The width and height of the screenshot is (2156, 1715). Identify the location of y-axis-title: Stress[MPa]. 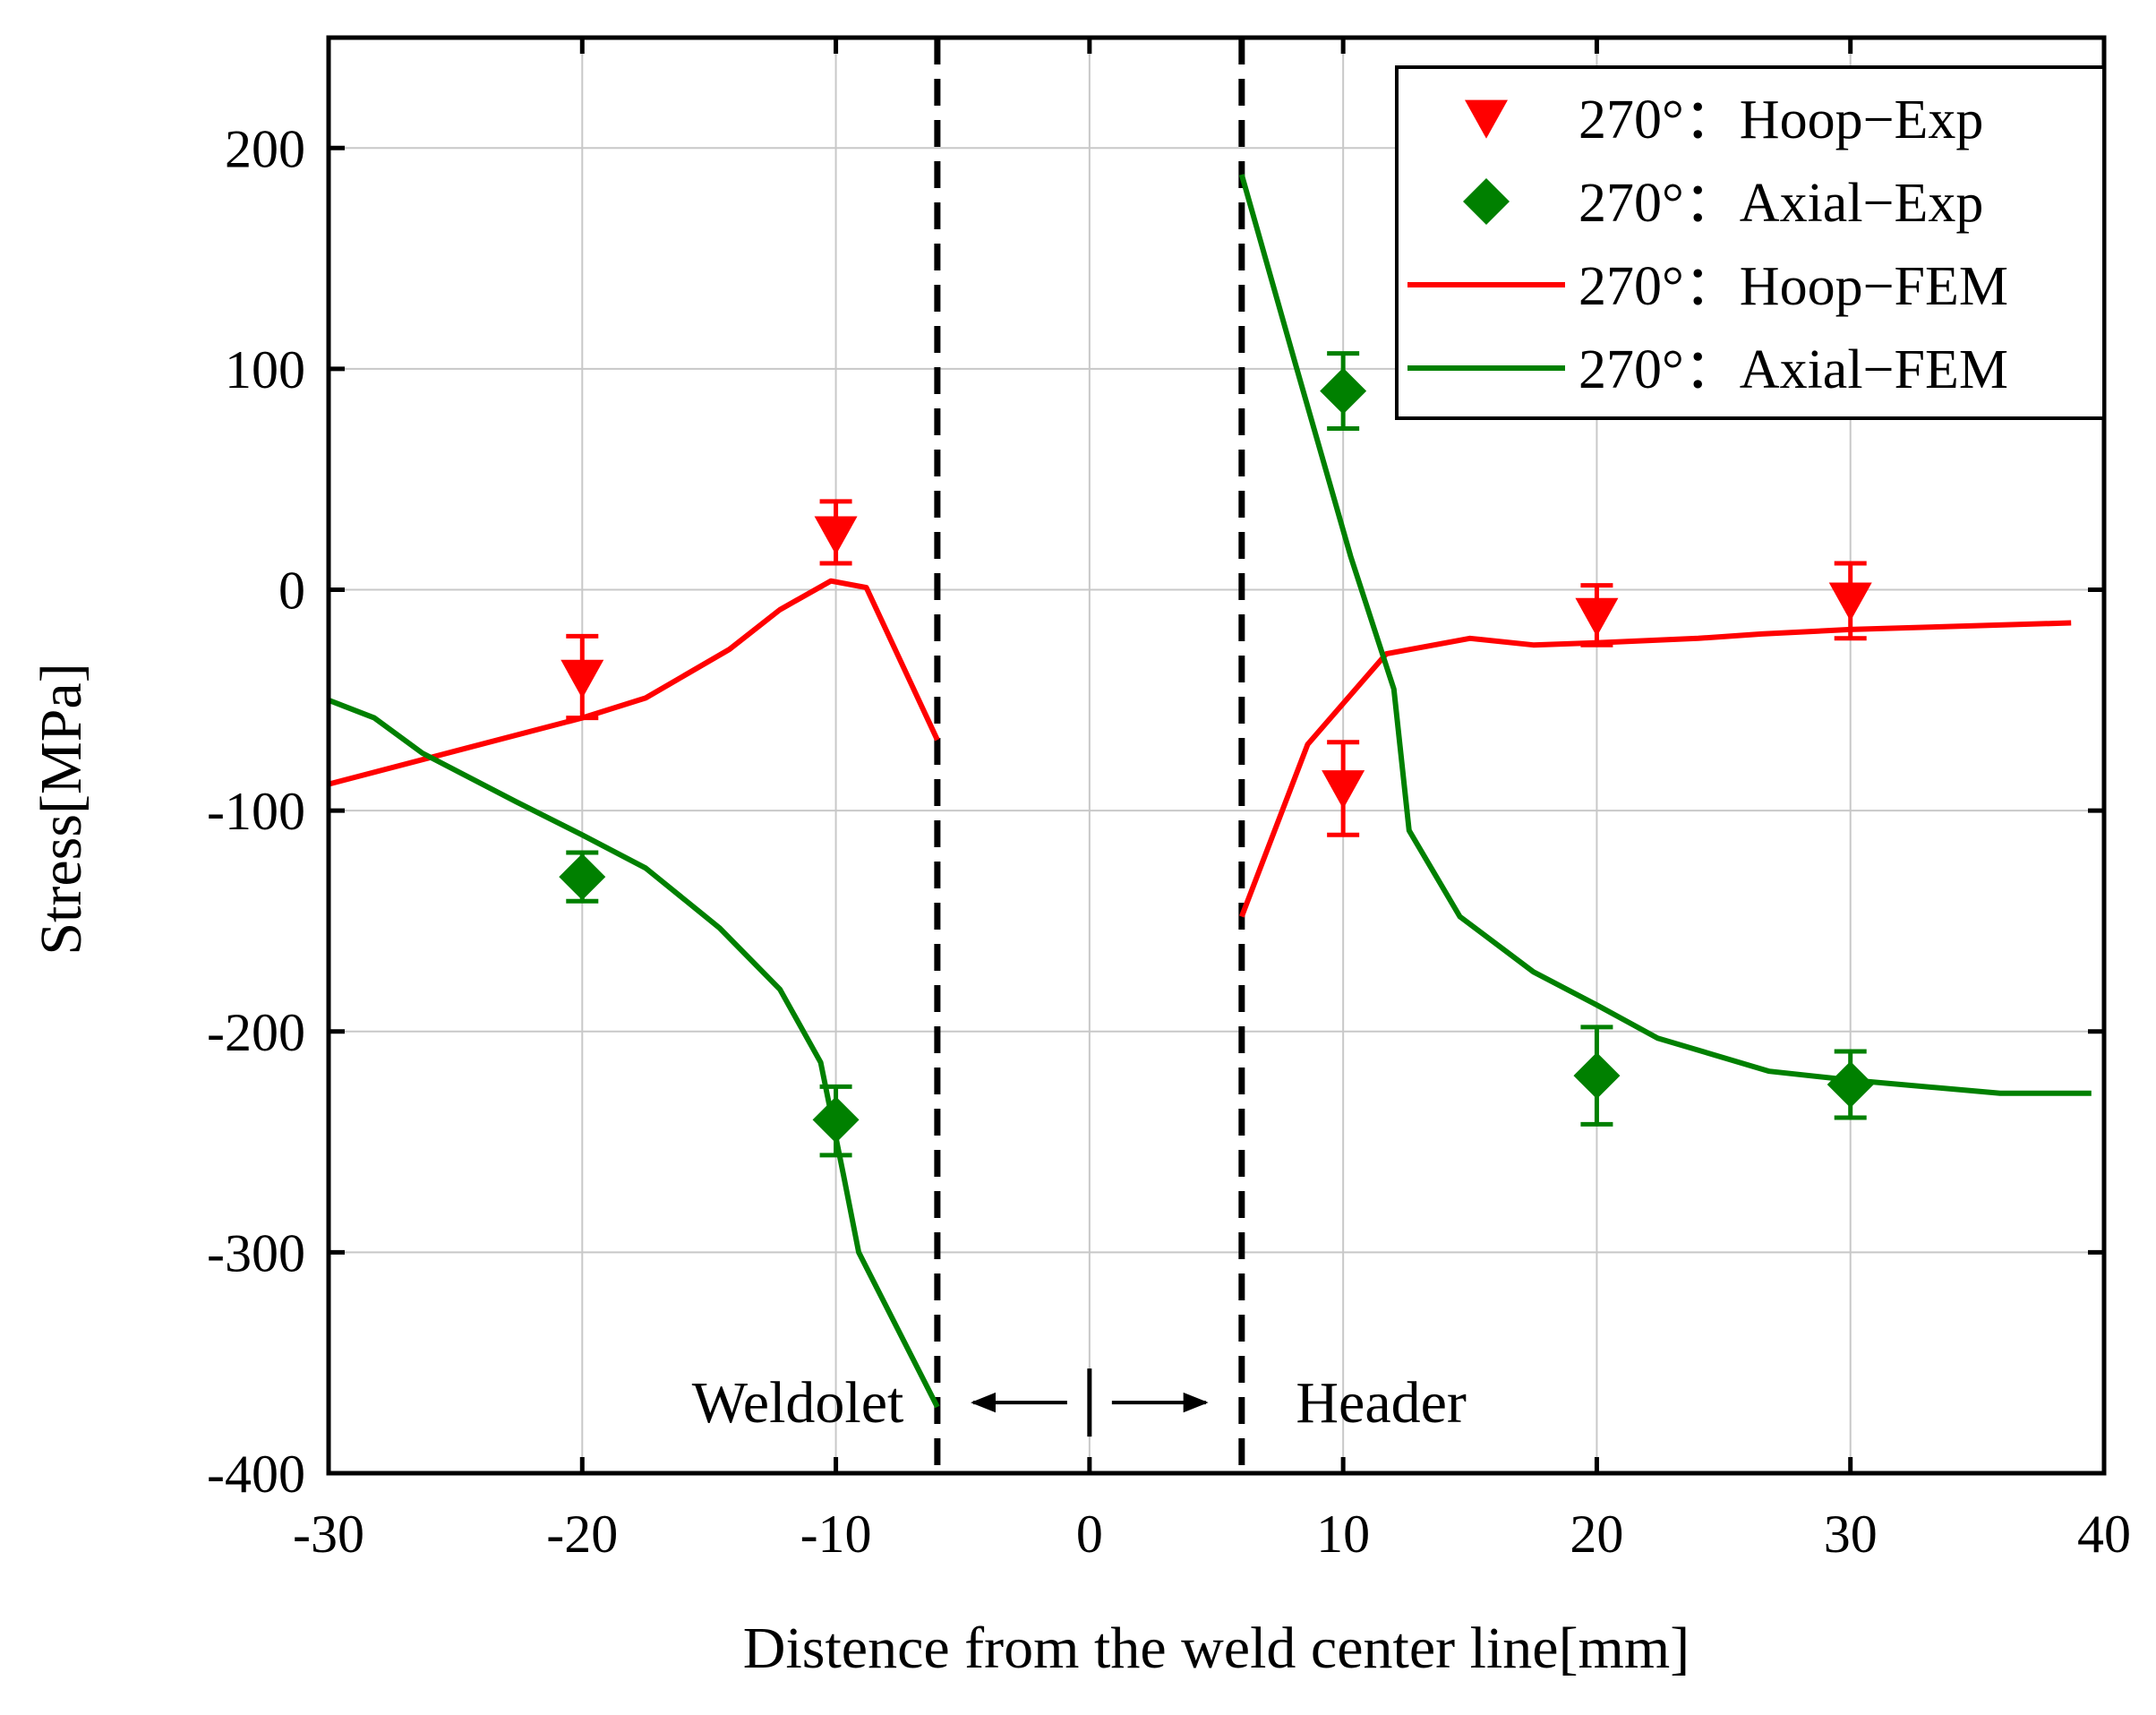
(61, 809).